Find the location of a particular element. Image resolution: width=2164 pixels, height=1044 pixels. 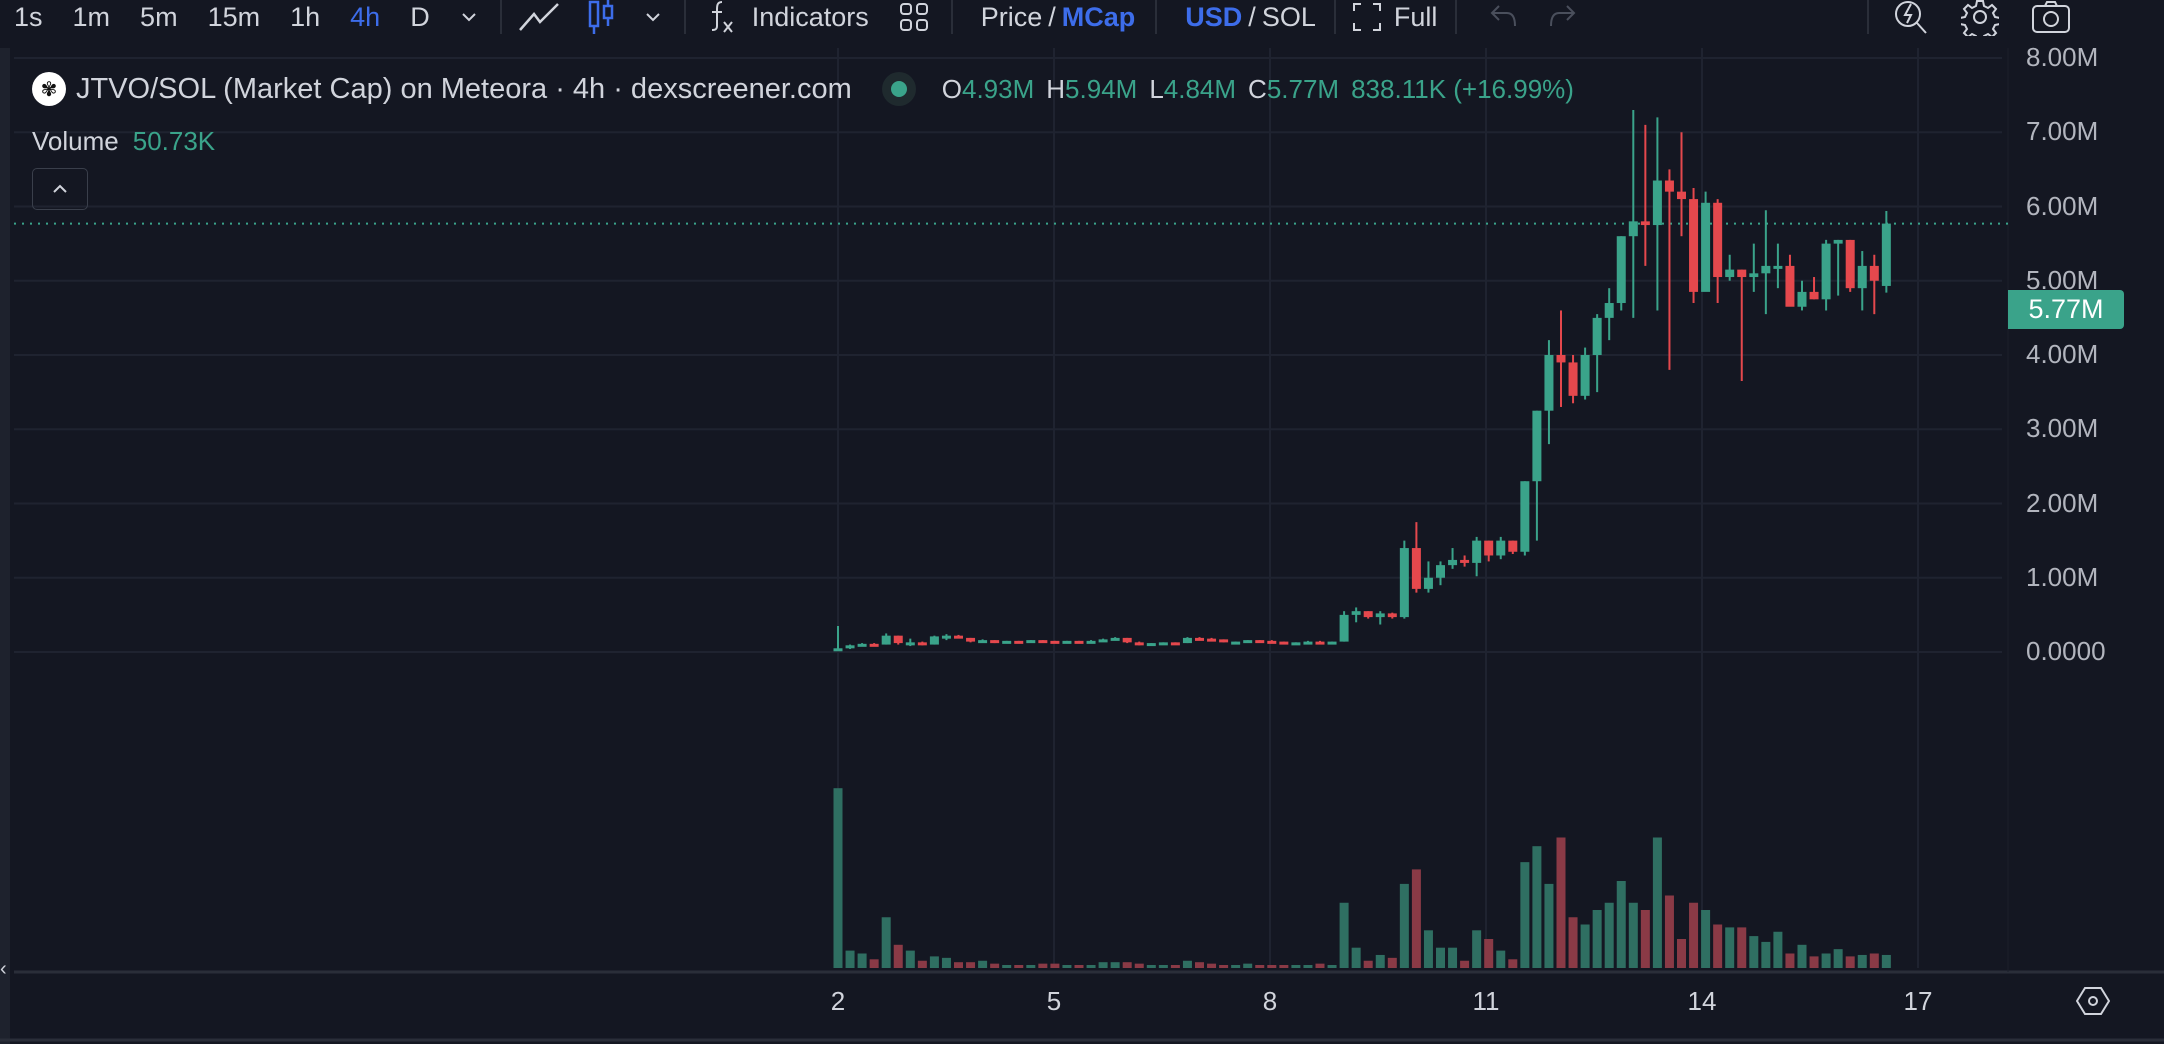

y-tick-label: 8.00M is located at coordinates (2062, 57).